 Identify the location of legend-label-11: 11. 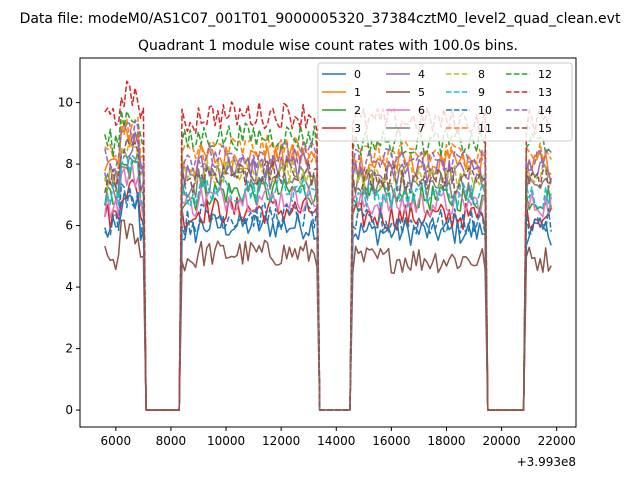
(485, 128).